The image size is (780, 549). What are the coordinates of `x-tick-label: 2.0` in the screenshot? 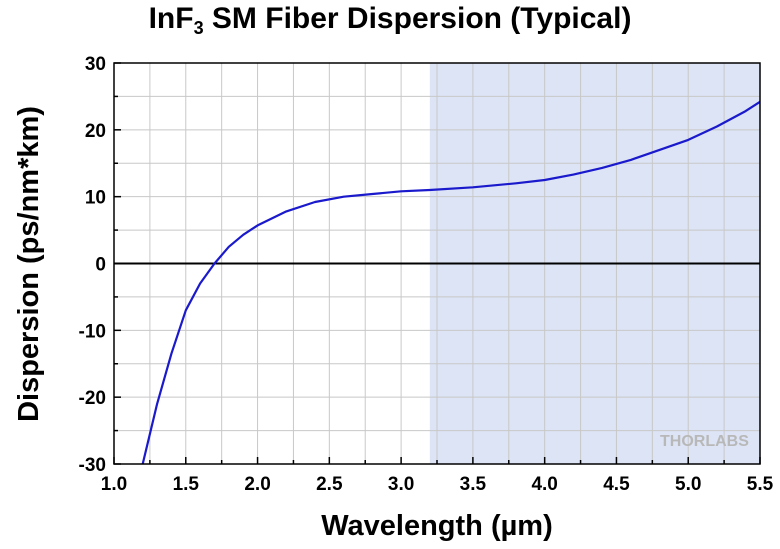 It's located at (257, 484).